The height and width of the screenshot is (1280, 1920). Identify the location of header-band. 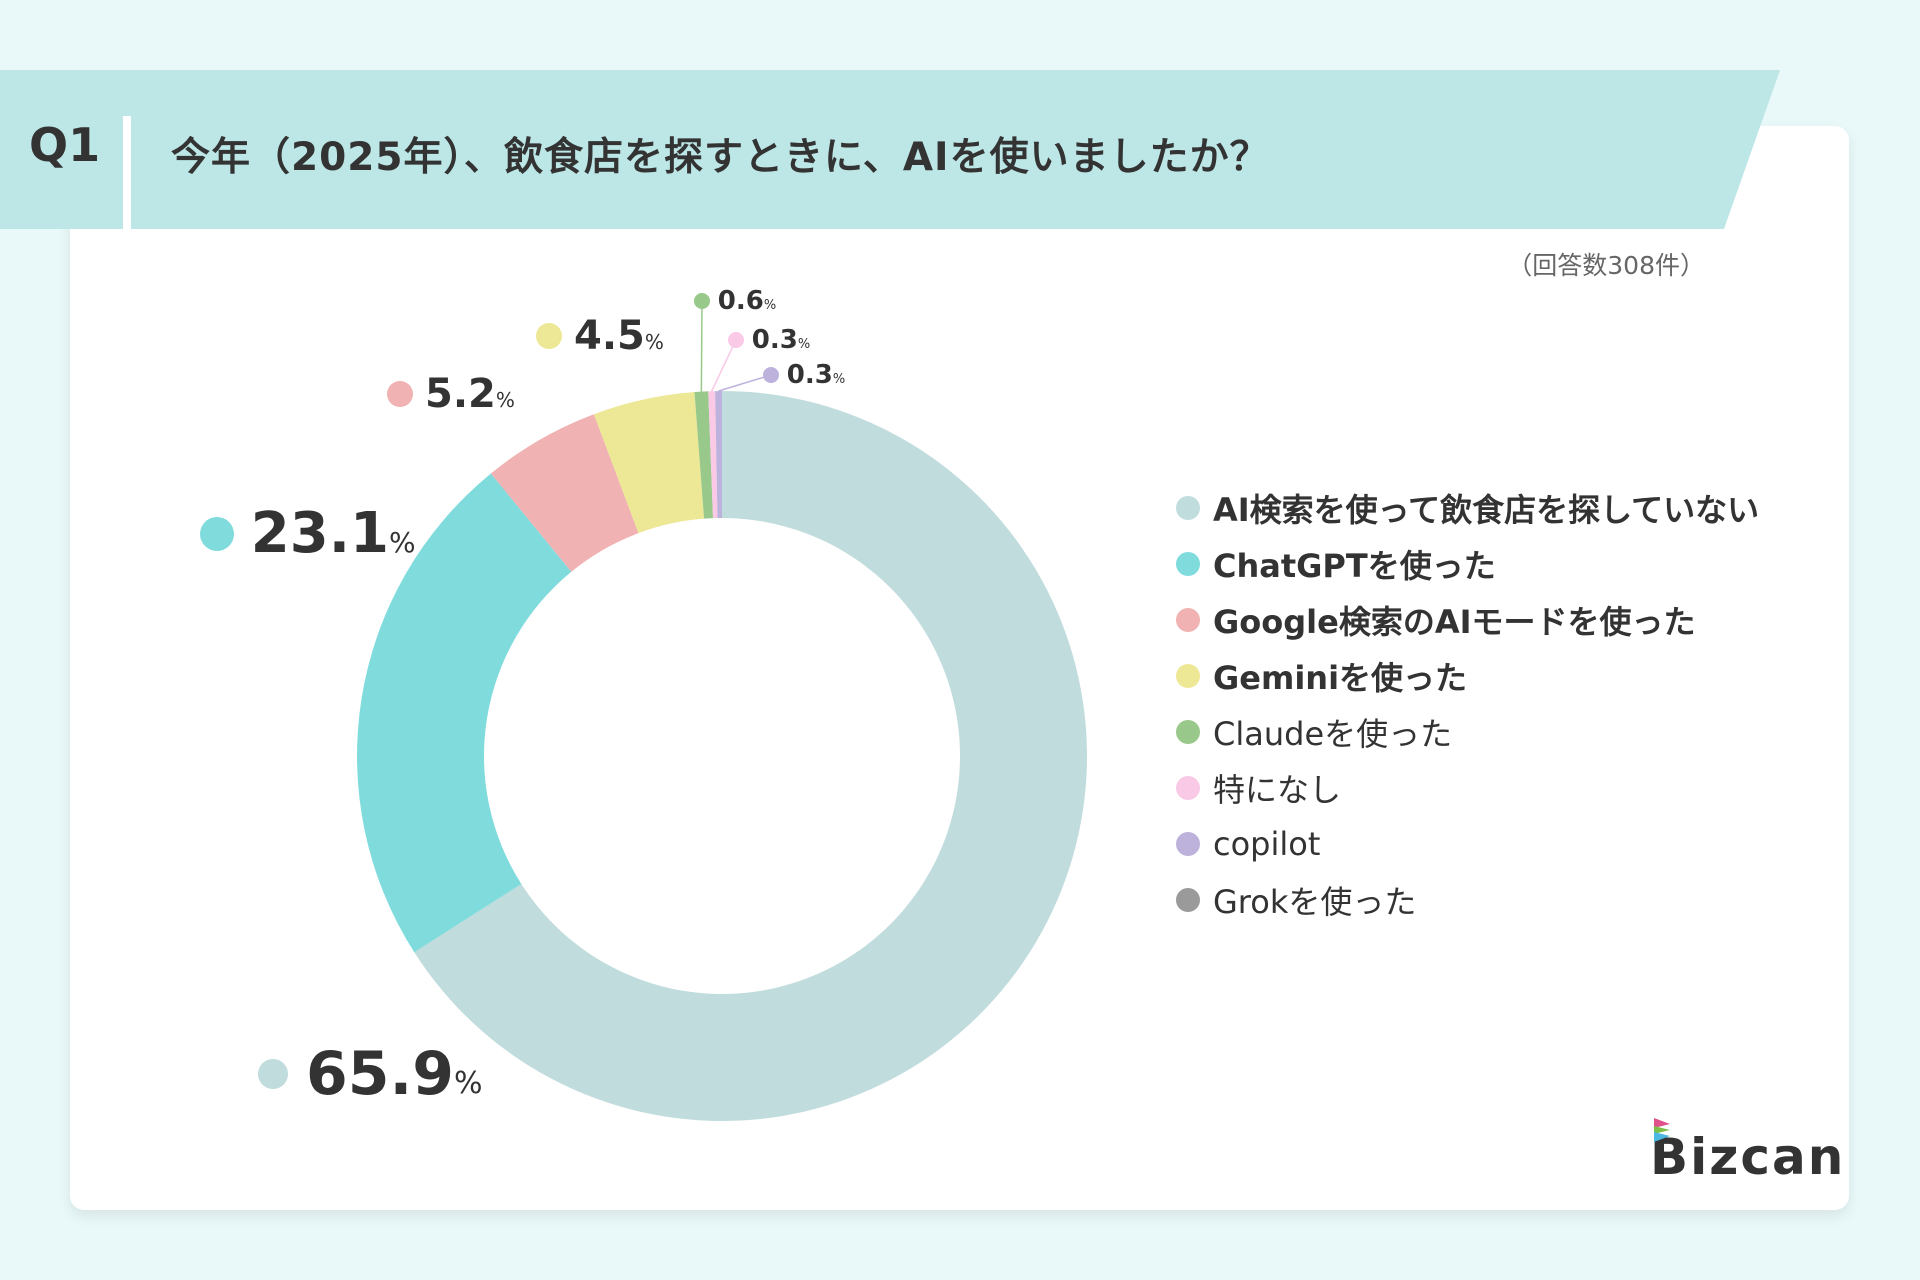
(890, 149).